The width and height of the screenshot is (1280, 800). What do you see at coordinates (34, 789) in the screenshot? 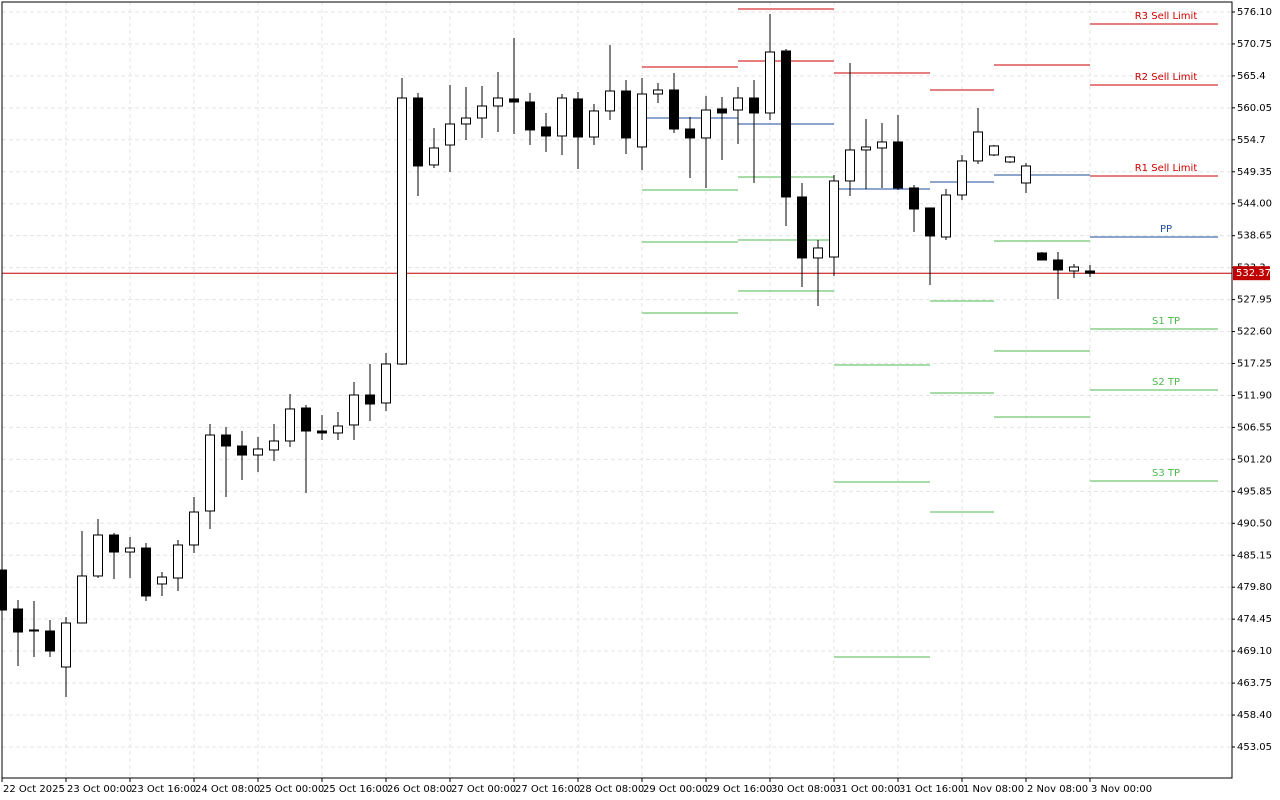
I see `x-tick-label: 22 Oct 2025` at bounding box center [34, 789].